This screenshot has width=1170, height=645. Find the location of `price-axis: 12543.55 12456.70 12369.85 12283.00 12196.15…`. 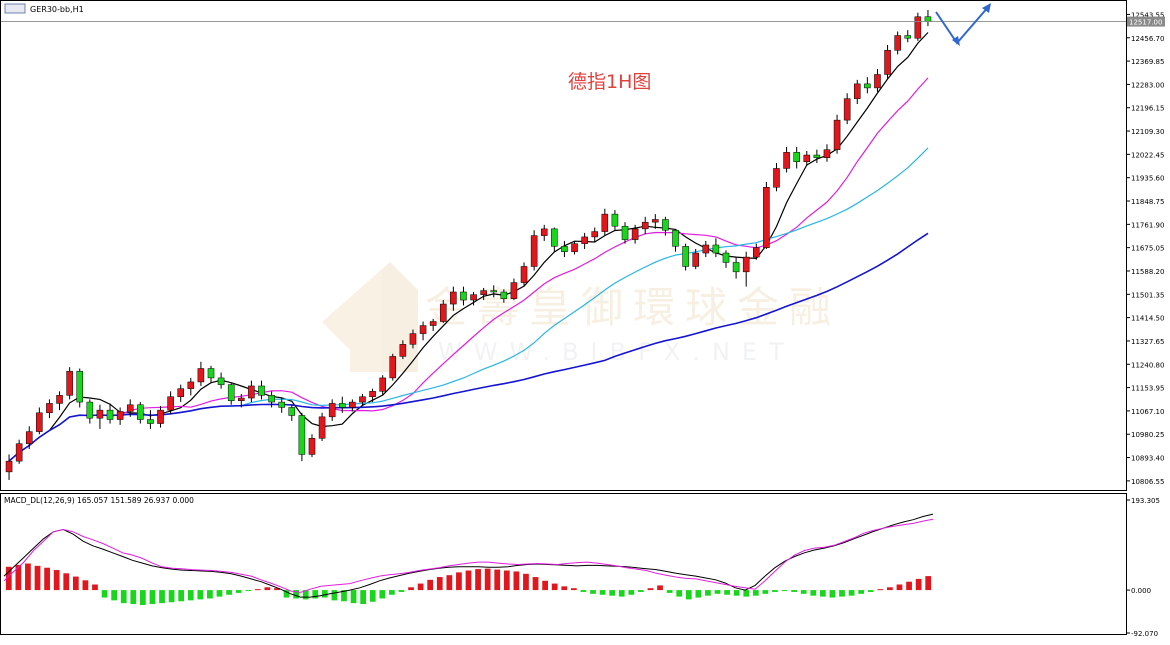

price-axis: 12543.55 12456.70 12369.85 12283.00 12196.15… is located at coordinates (1145, 248).